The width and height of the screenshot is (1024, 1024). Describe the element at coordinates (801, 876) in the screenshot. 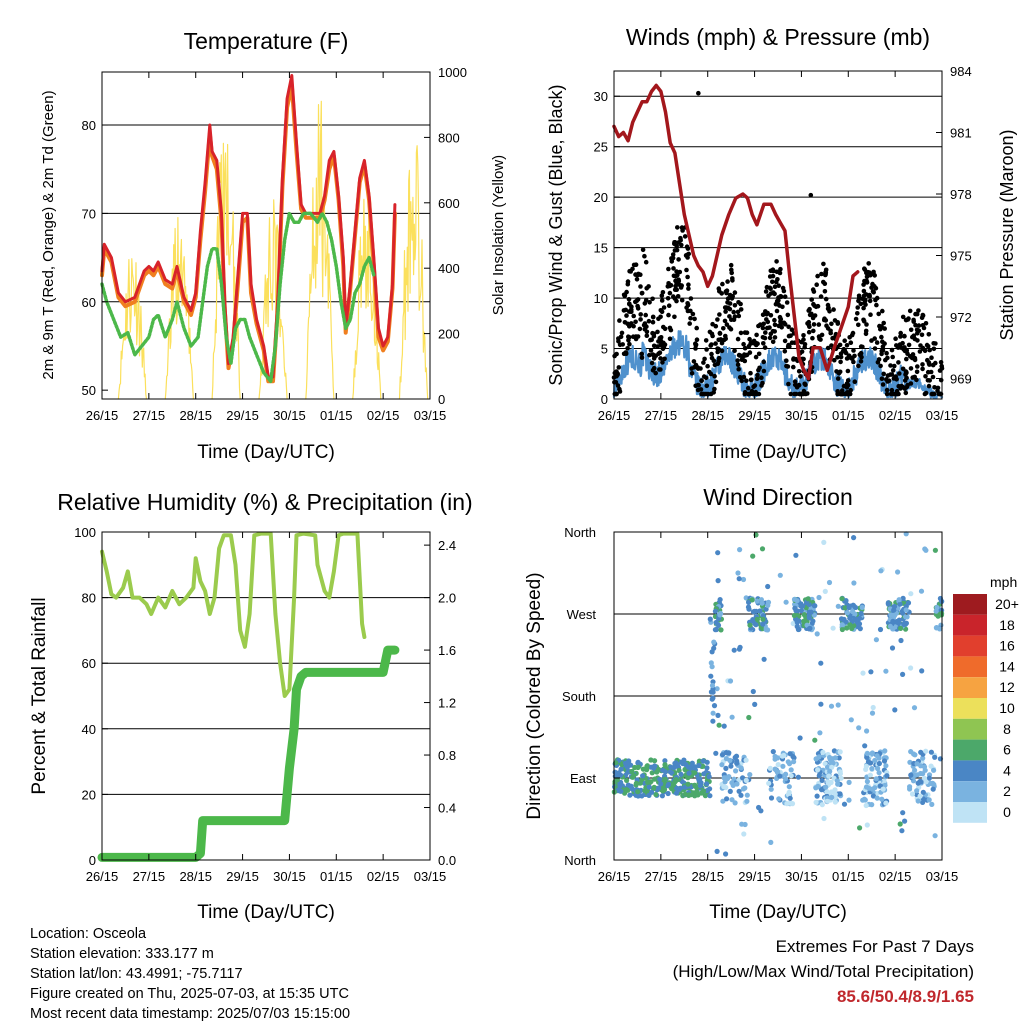

I see `x-tick-label: 30/15` at that location.